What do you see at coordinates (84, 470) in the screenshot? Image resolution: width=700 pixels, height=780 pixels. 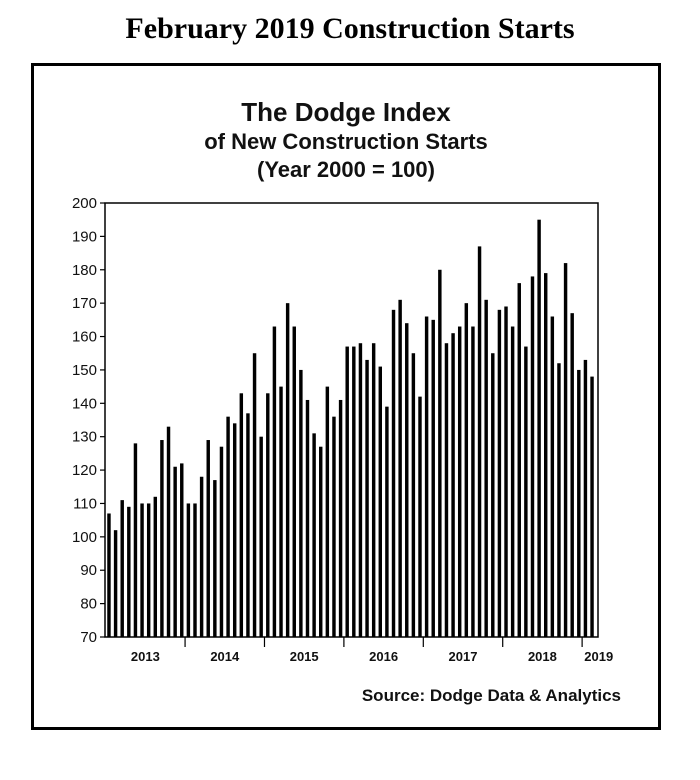 I see `y-tick-label: 120` at bounding box center [84, 470].